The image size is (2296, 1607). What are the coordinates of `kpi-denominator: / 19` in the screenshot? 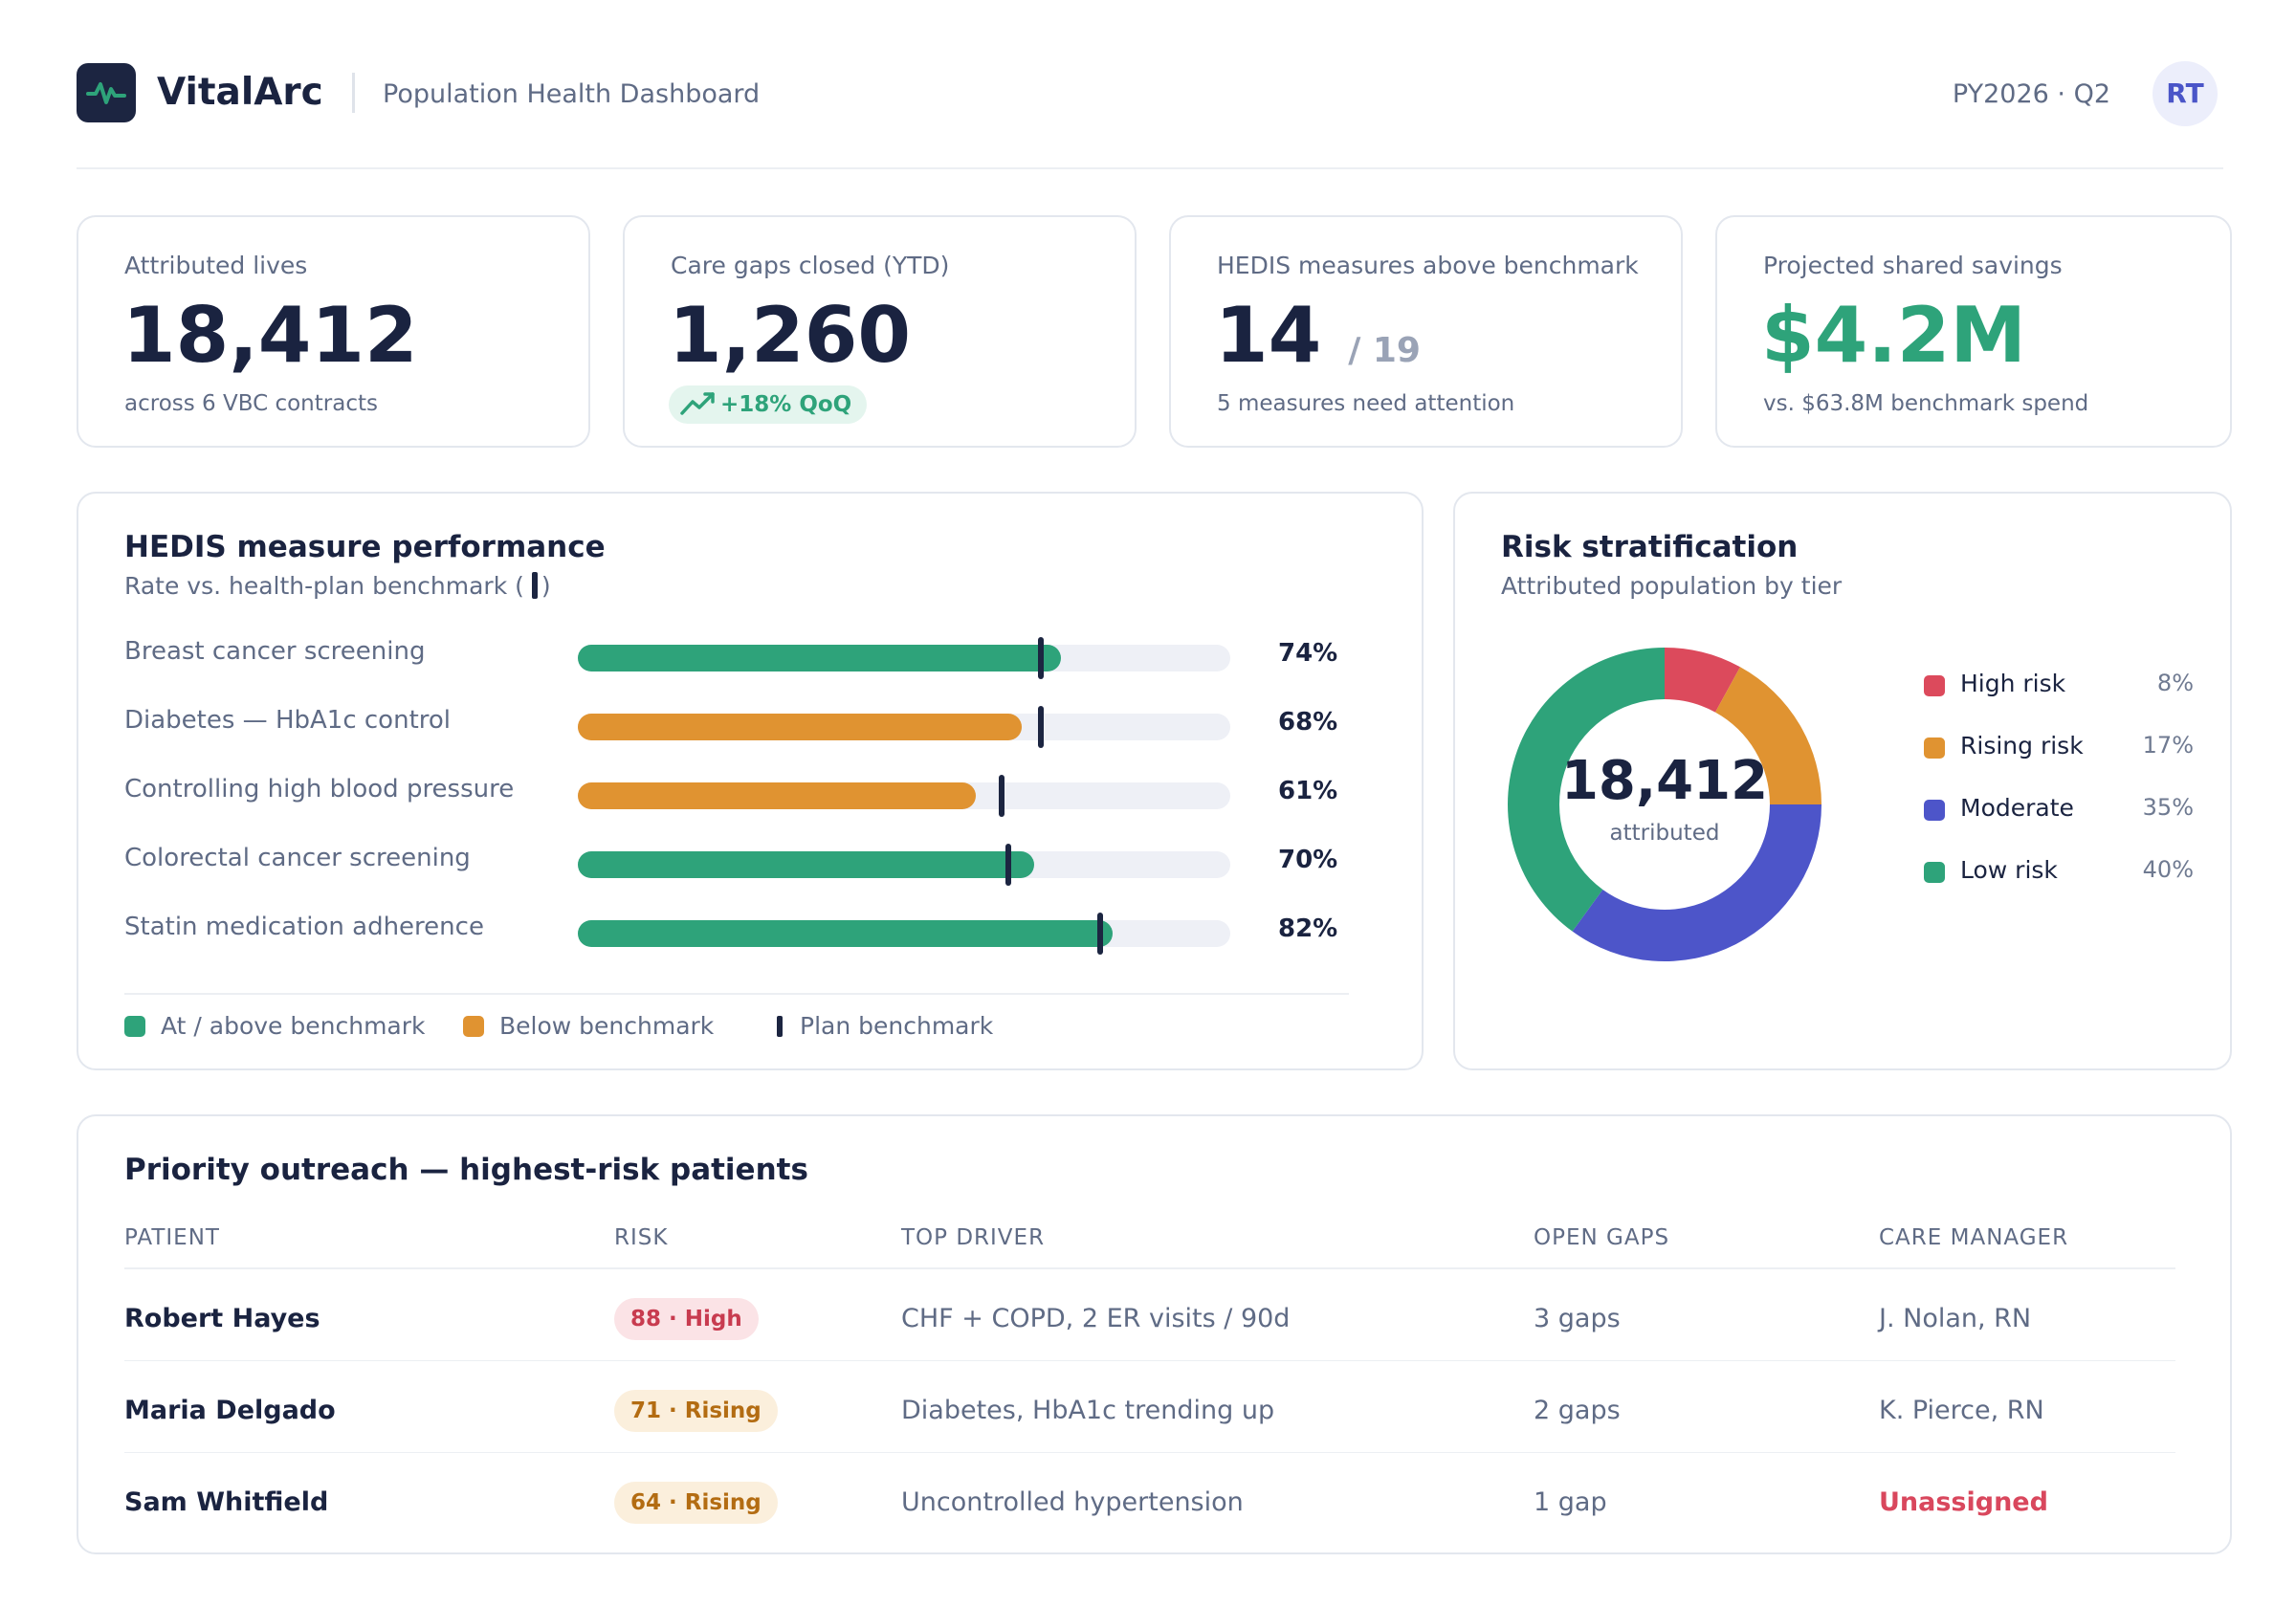 It's located at (1384, 350).